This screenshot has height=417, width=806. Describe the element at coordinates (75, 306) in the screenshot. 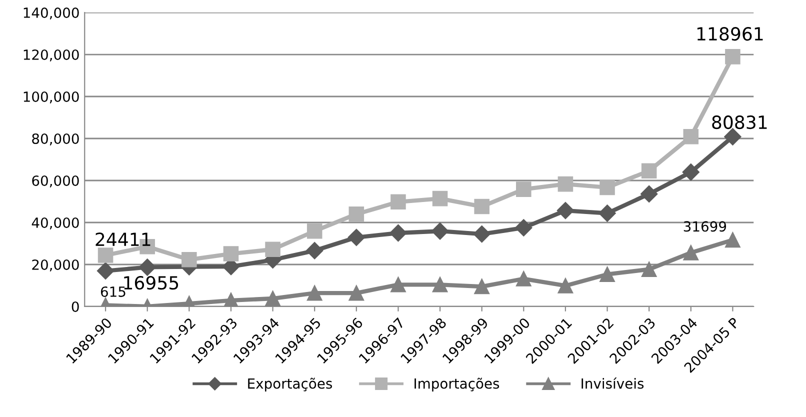

I see `y-tick-label: 0` at that location.